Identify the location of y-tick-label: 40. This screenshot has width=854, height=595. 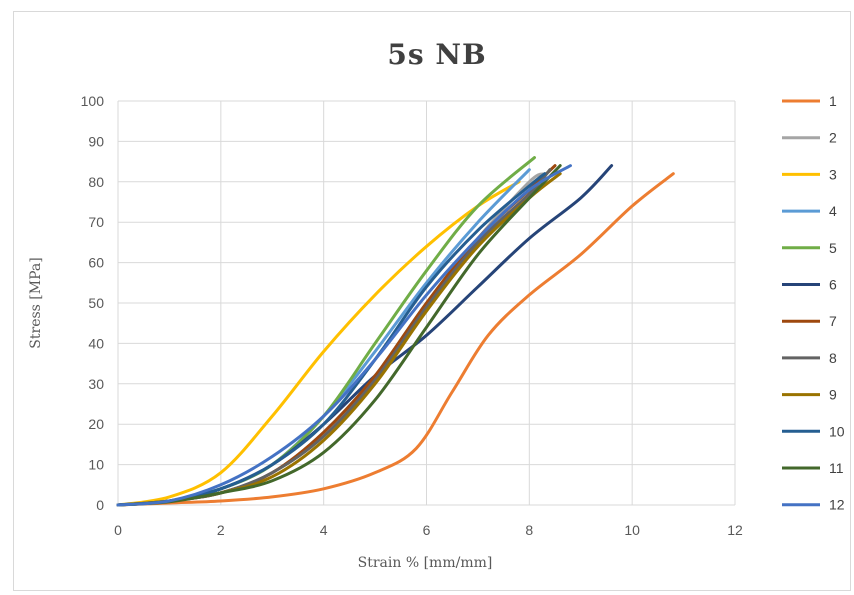
(96, 343).